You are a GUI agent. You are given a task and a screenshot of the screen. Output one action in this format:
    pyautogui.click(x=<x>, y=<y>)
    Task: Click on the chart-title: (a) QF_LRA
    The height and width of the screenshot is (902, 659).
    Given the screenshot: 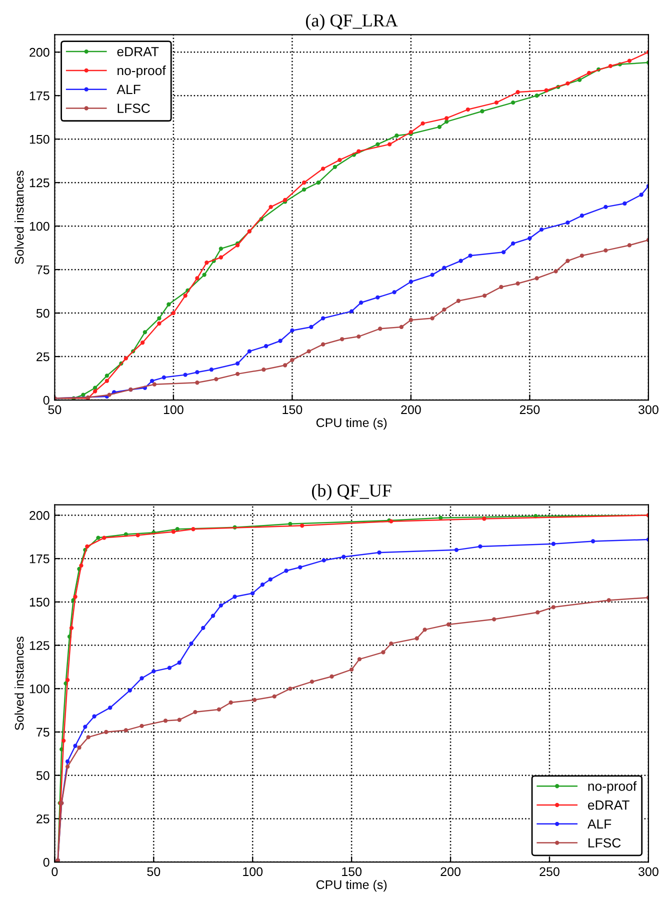 What is the action you would take?
    pyautogui.click(x=352, y=22)
    